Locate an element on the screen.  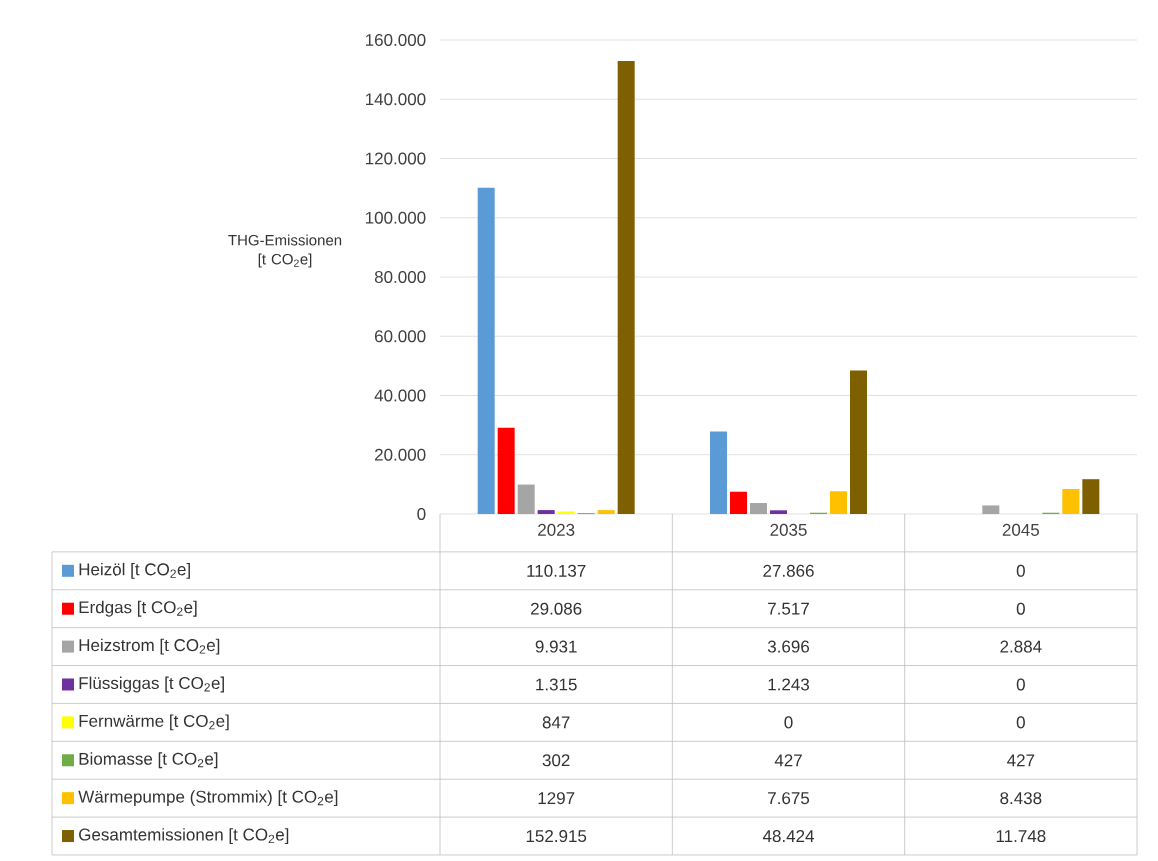
y-tick-label: 60.000 is located at coordinates (400, 336).